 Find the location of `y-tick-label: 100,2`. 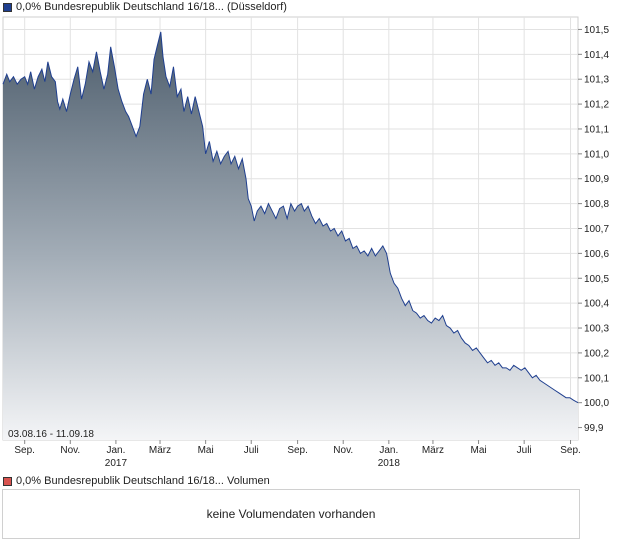

y-tick-label: 100,2 is located at coordinates (596, 353).